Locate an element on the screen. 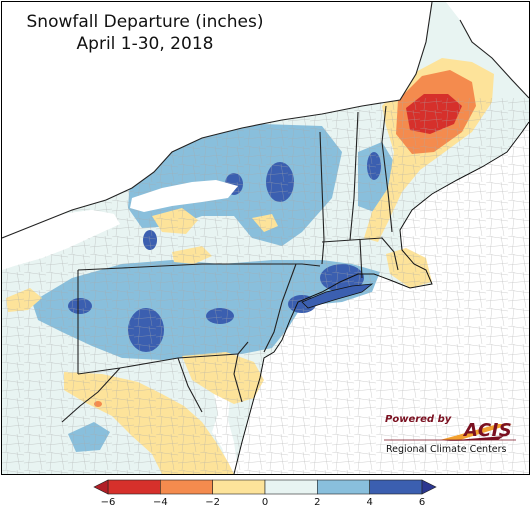 Image resolution: width=531 pixels, height=511 pixels. rcc-text: Regional Climate Centers is located at coordinates (446, 449).